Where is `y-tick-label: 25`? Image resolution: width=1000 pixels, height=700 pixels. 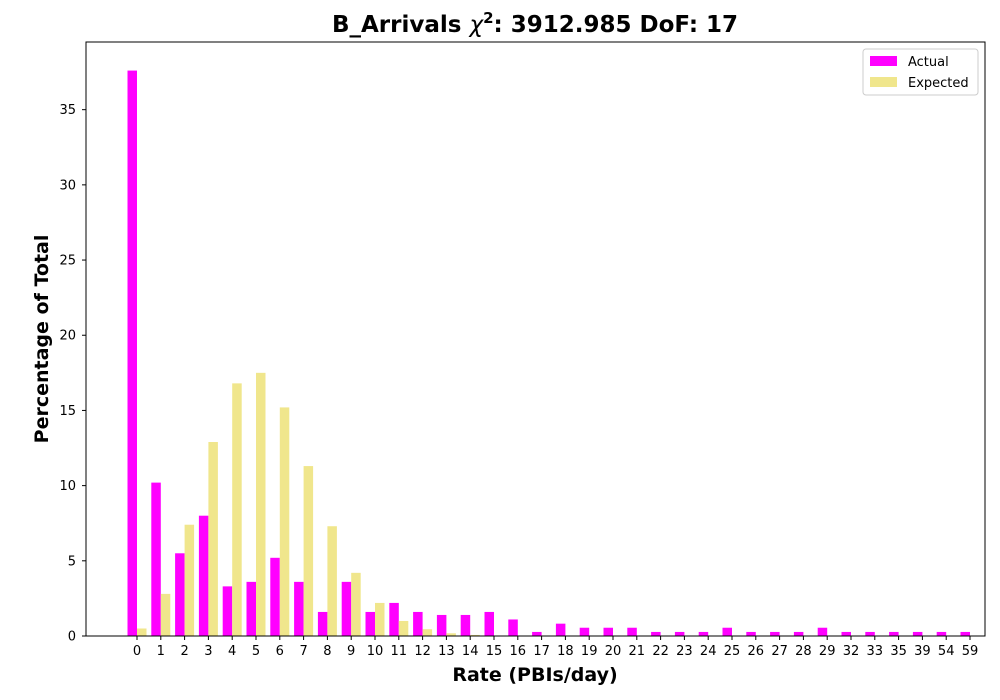
y-tick-label: 25 is located at coordinates (67, 261).